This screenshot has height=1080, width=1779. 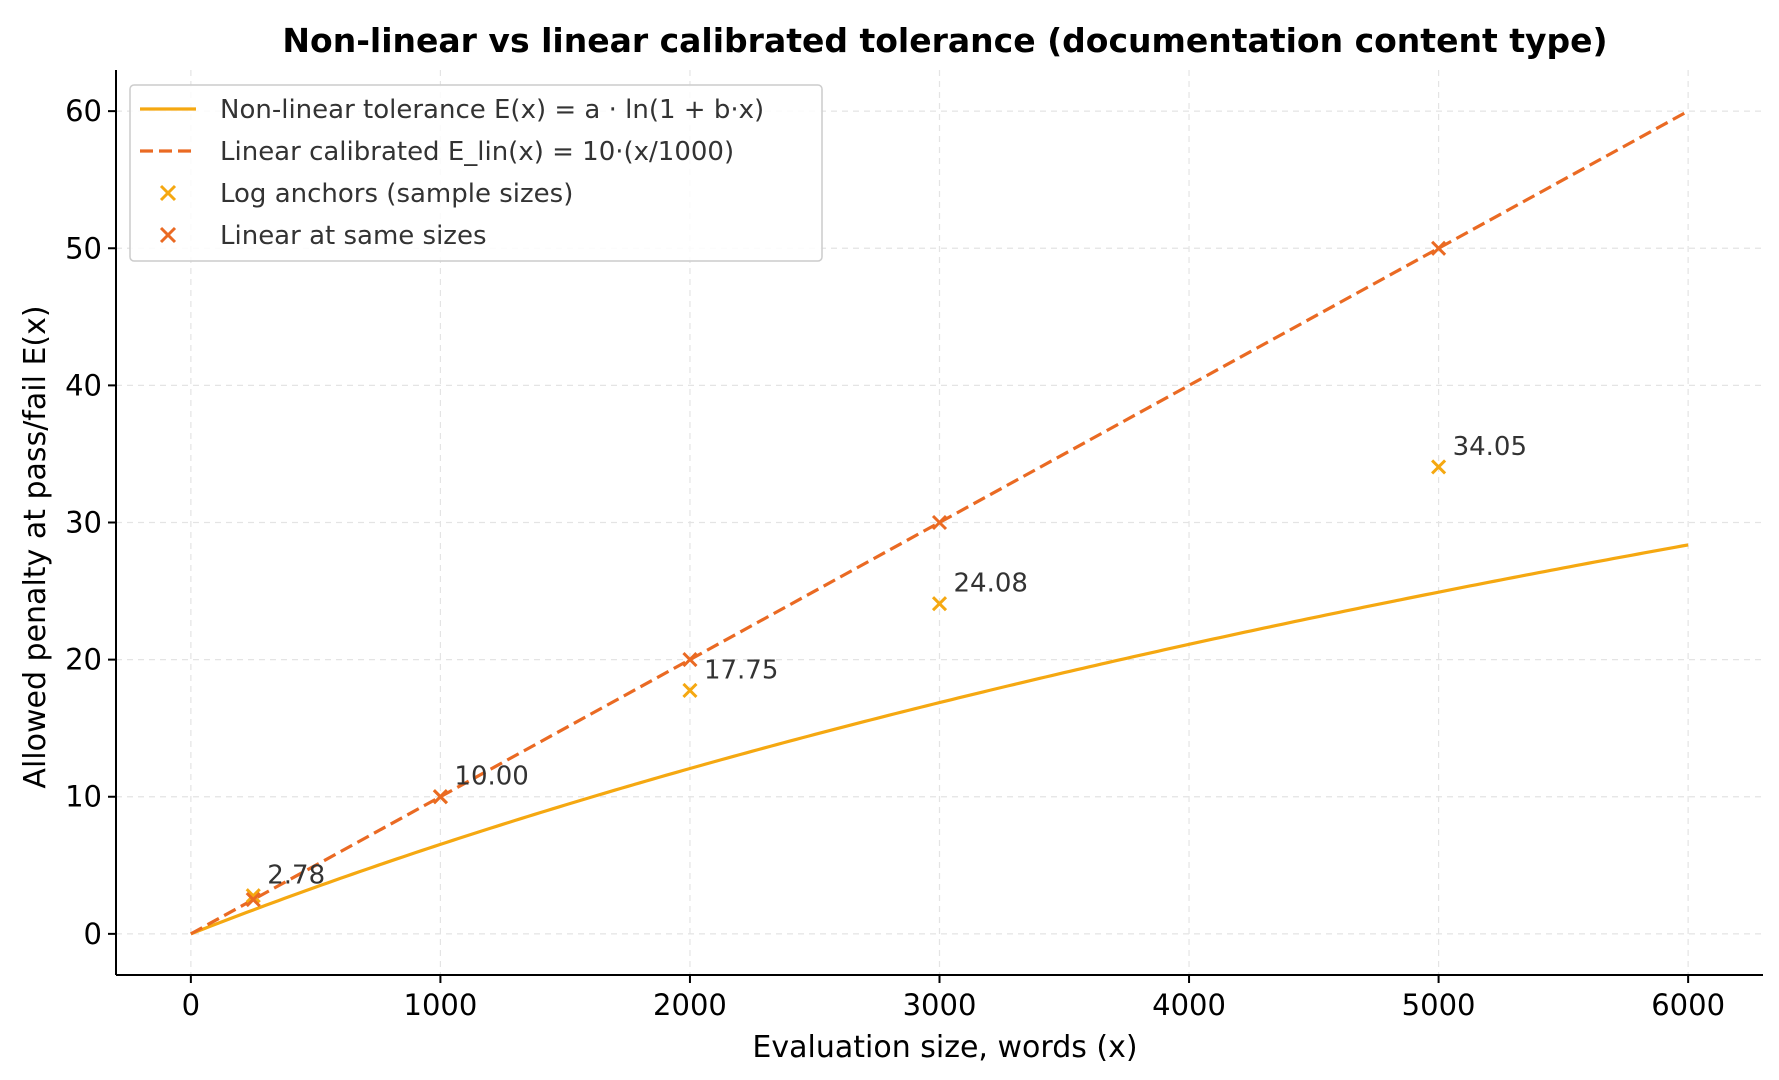 What do you see at coordinates (93, 934) in the screenshot?
I see `y-tick-label: 0` at bounding box center [93, 934].